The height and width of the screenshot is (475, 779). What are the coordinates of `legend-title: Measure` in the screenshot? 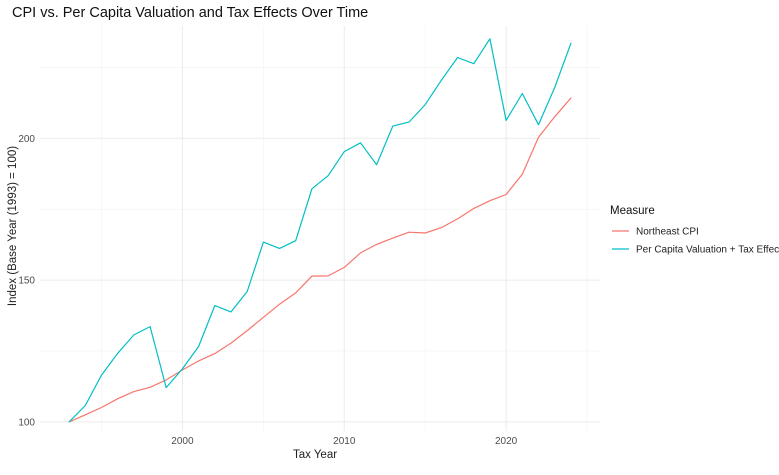 It's located at (632, 211).